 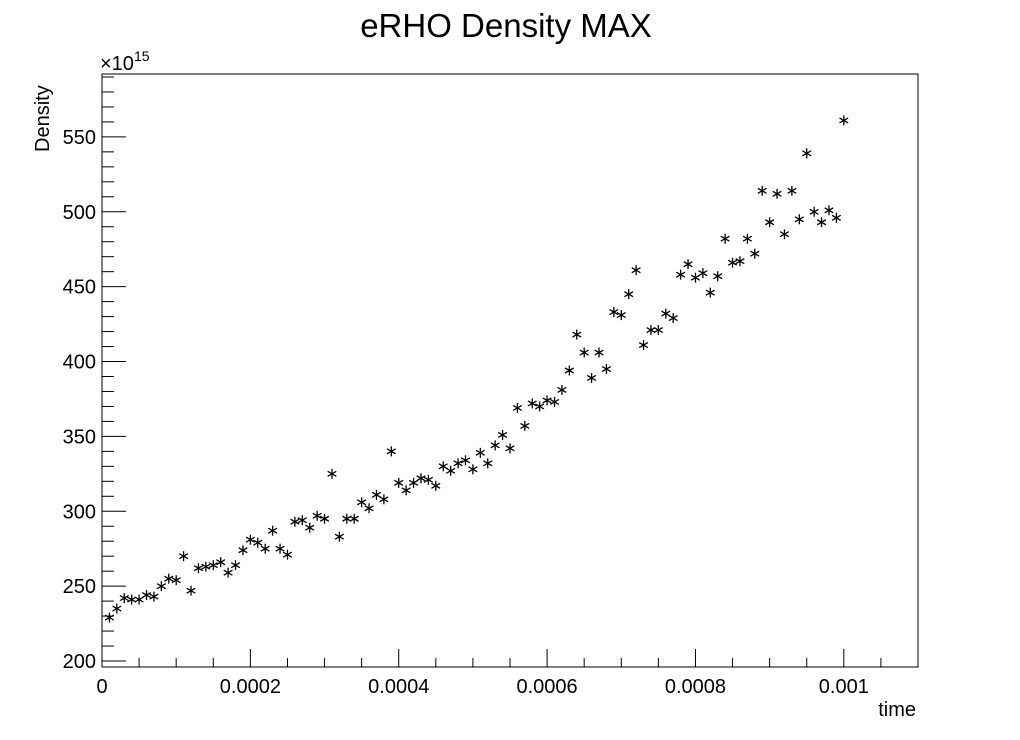 I want to click on y-tick-label: 450, so click(x=79, y=288).